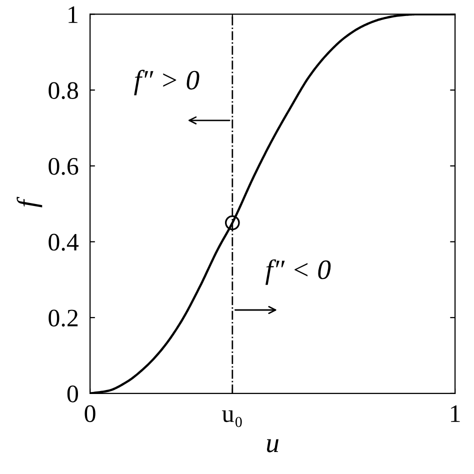  Describe the element at coordinates (72, 393) in the screenshot. I see `y-tick-label: 0` at that location.